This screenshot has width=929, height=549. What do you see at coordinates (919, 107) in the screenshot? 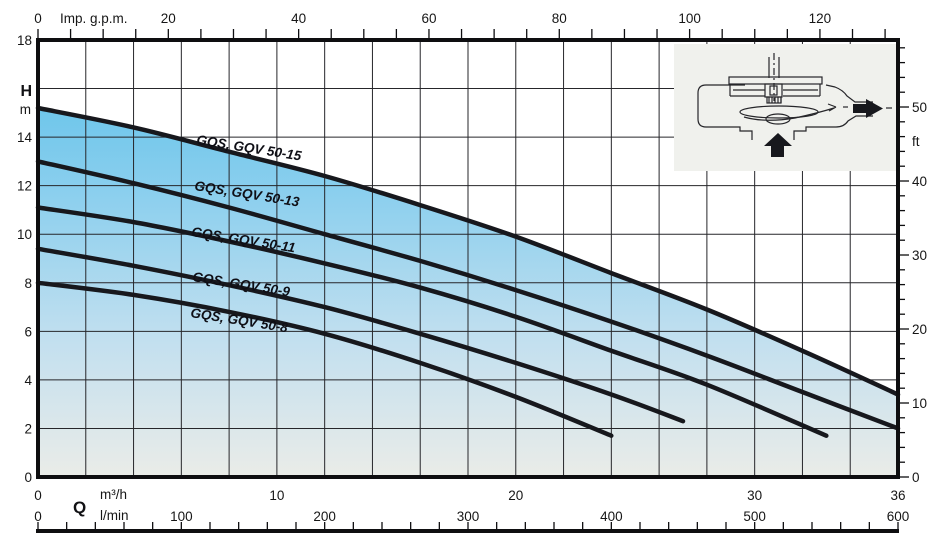
I see `right-axis-tick-label: 50` at bounding box center [919, 107].